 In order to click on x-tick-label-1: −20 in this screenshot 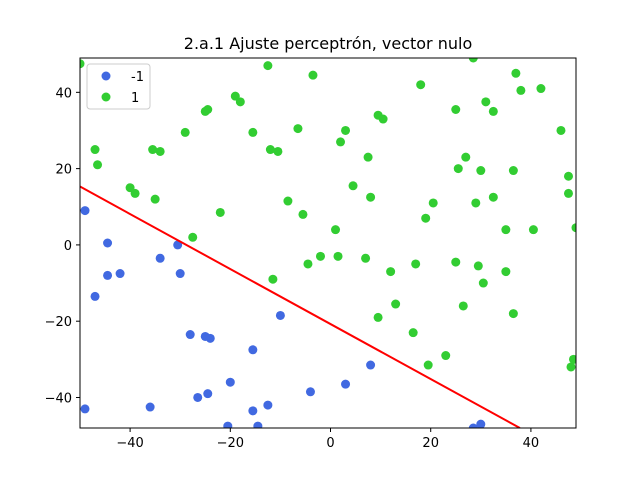, I will do `click(230, 443)`.